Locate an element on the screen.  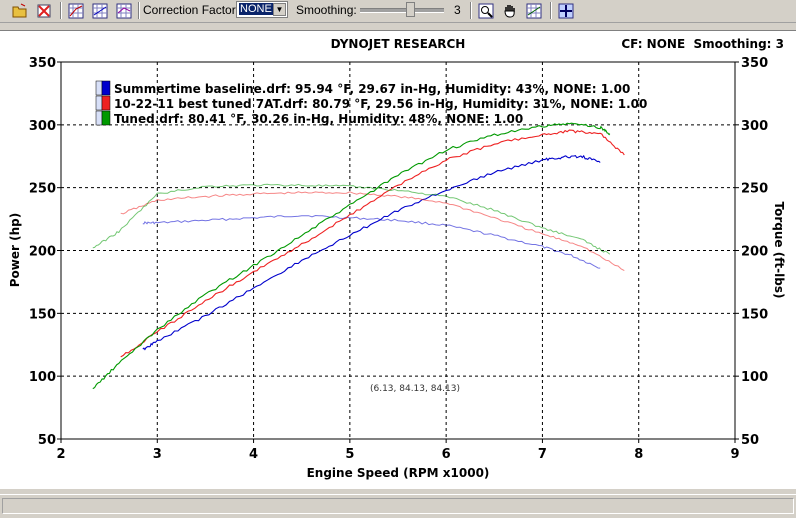
y2-tick-label: 300 is located at coordinates (754, 126).